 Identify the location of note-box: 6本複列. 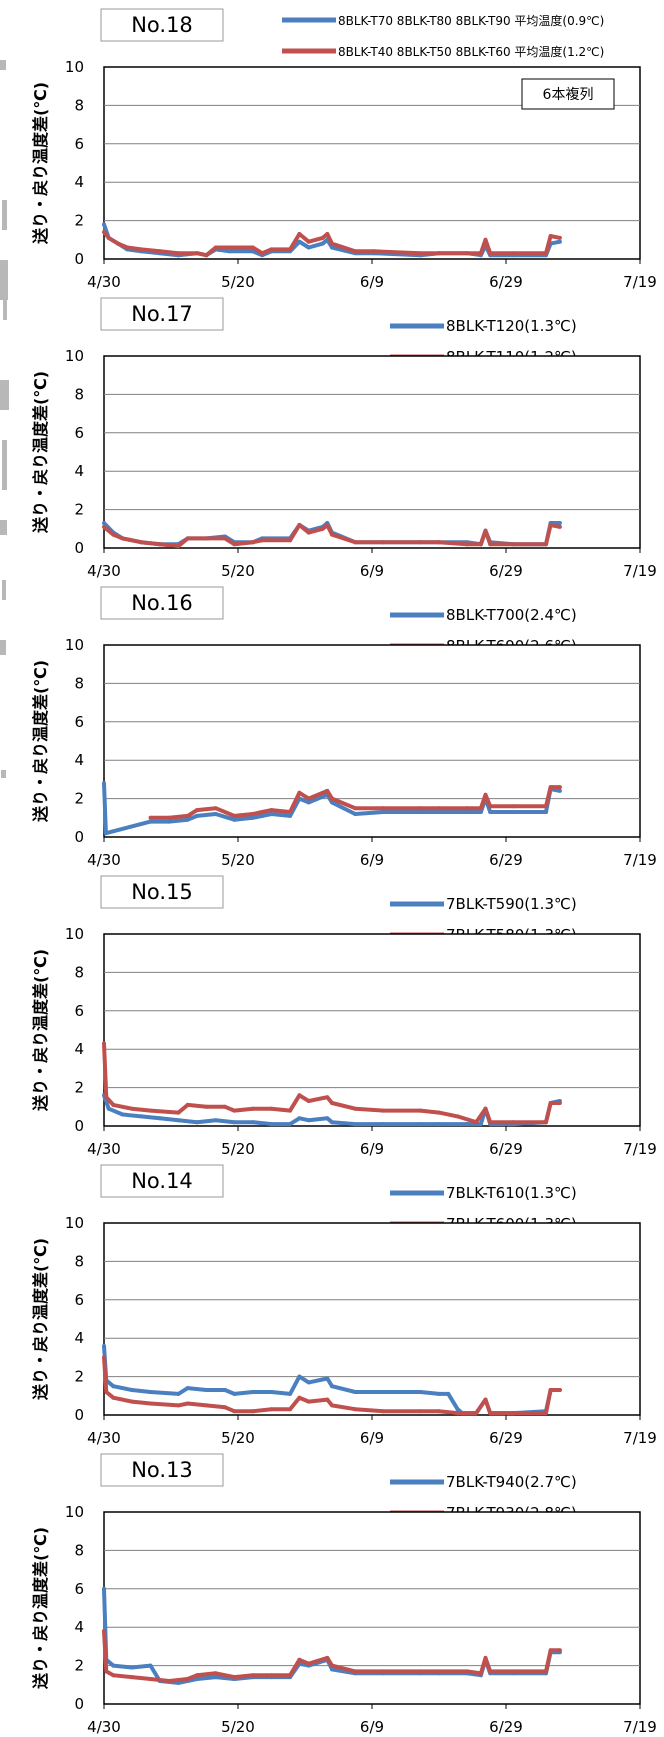
(568, 94).